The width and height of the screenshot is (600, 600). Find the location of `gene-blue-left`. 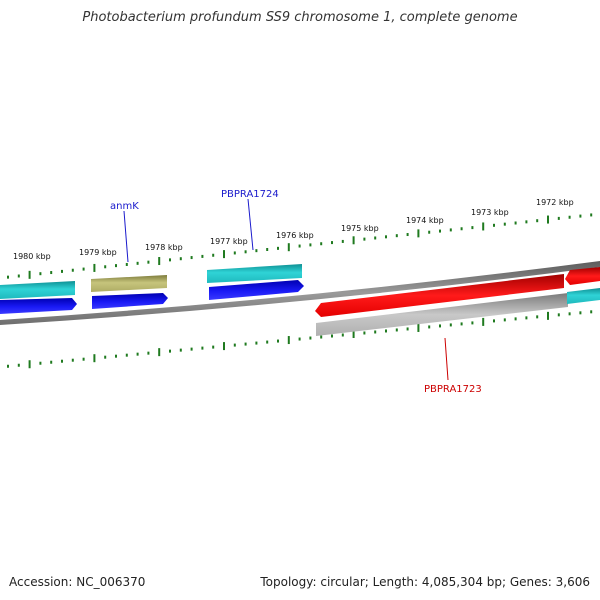

gene-blue-left is located at coordinates (38, 306).